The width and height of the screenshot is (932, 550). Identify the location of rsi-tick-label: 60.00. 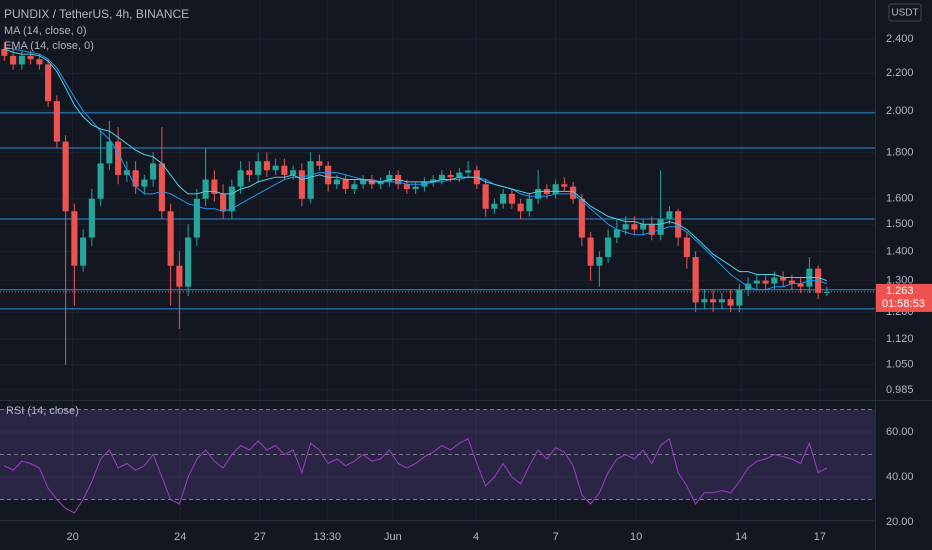
(900, 432).